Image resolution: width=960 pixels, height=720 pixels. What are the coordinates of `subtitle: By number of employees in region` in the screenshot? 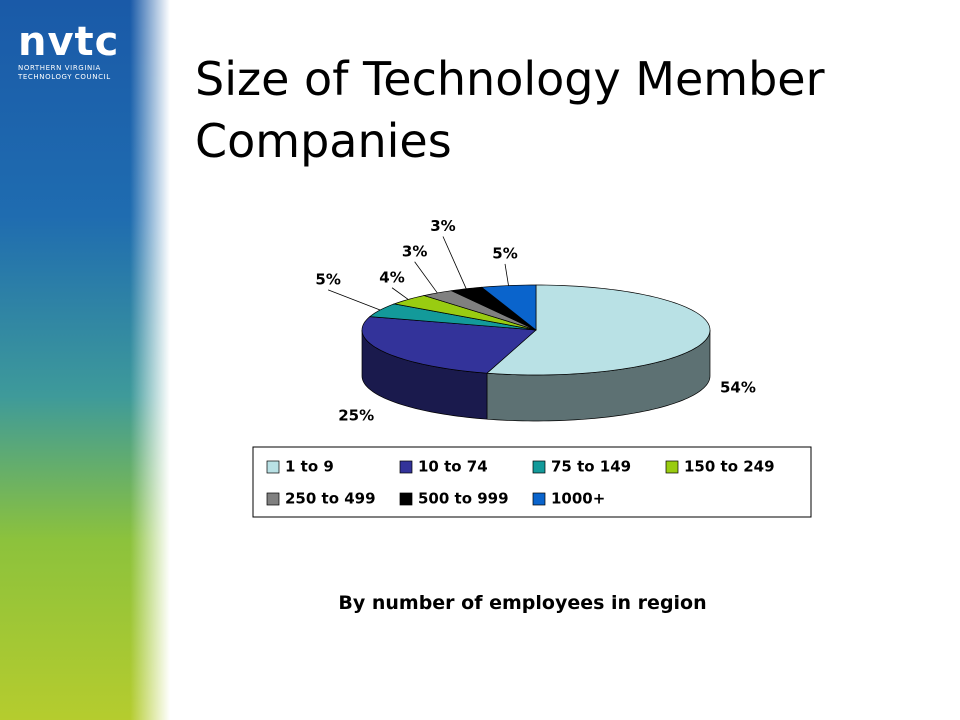 It's located at (522, 603).